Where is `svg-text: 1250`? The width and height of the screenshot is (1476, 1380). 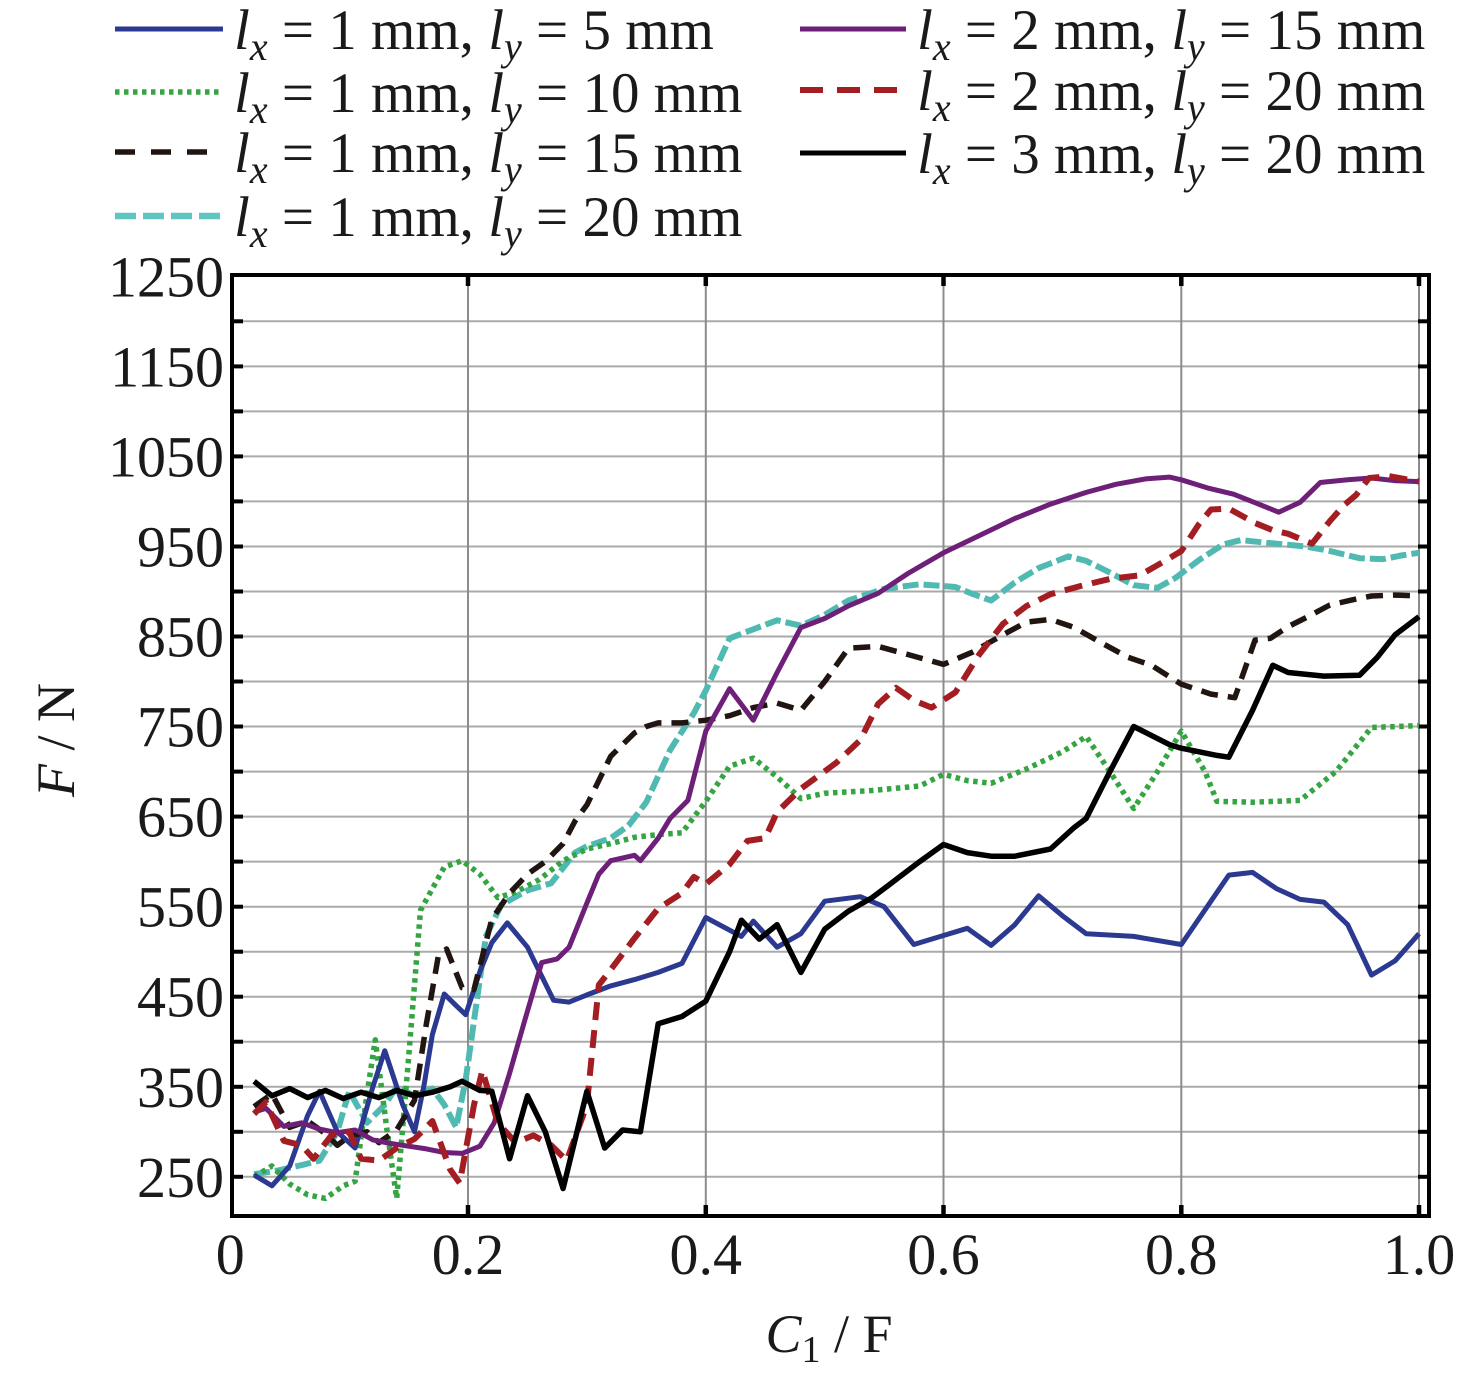
svg-text: 1250 is located at coordinates (166, 276).